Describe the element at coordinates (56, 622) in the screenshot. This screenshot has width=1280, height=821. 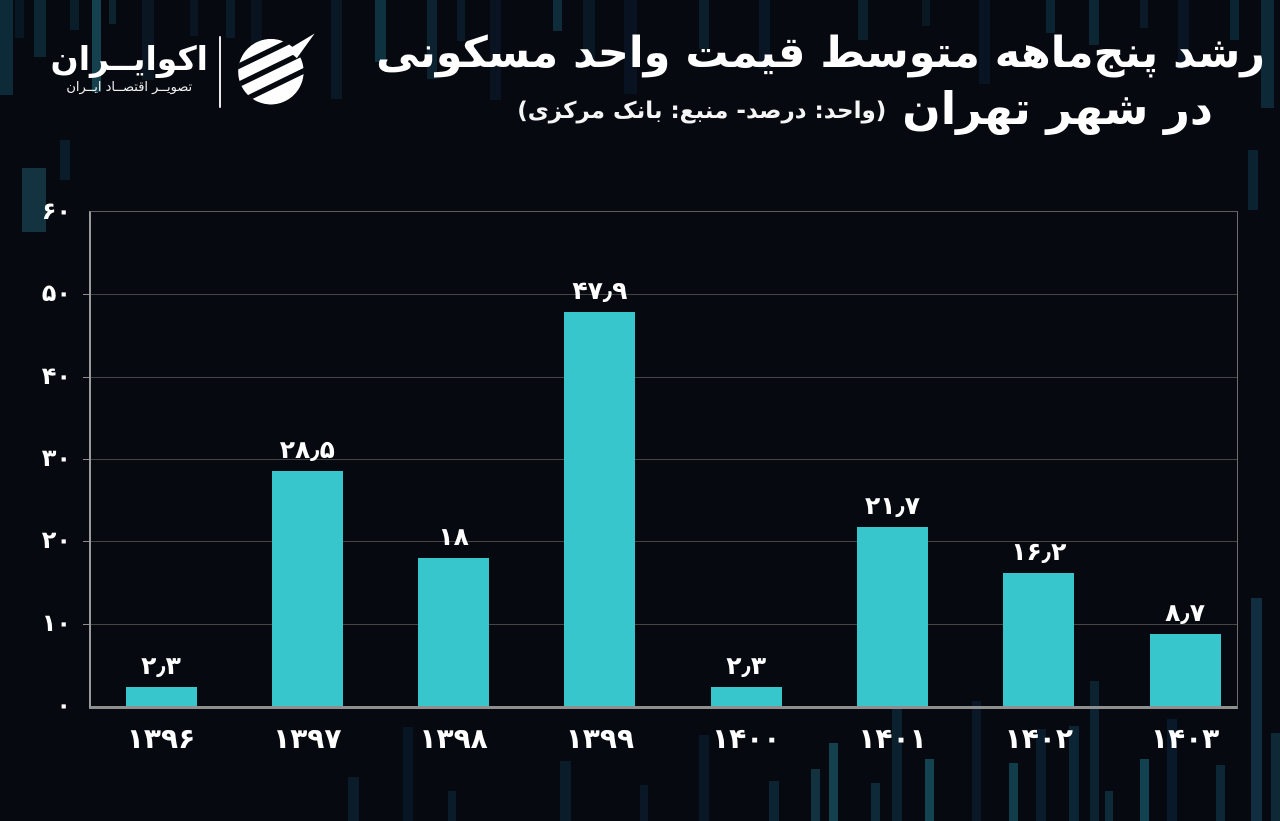
I see `y-axis-label: ۱۰` at that location.